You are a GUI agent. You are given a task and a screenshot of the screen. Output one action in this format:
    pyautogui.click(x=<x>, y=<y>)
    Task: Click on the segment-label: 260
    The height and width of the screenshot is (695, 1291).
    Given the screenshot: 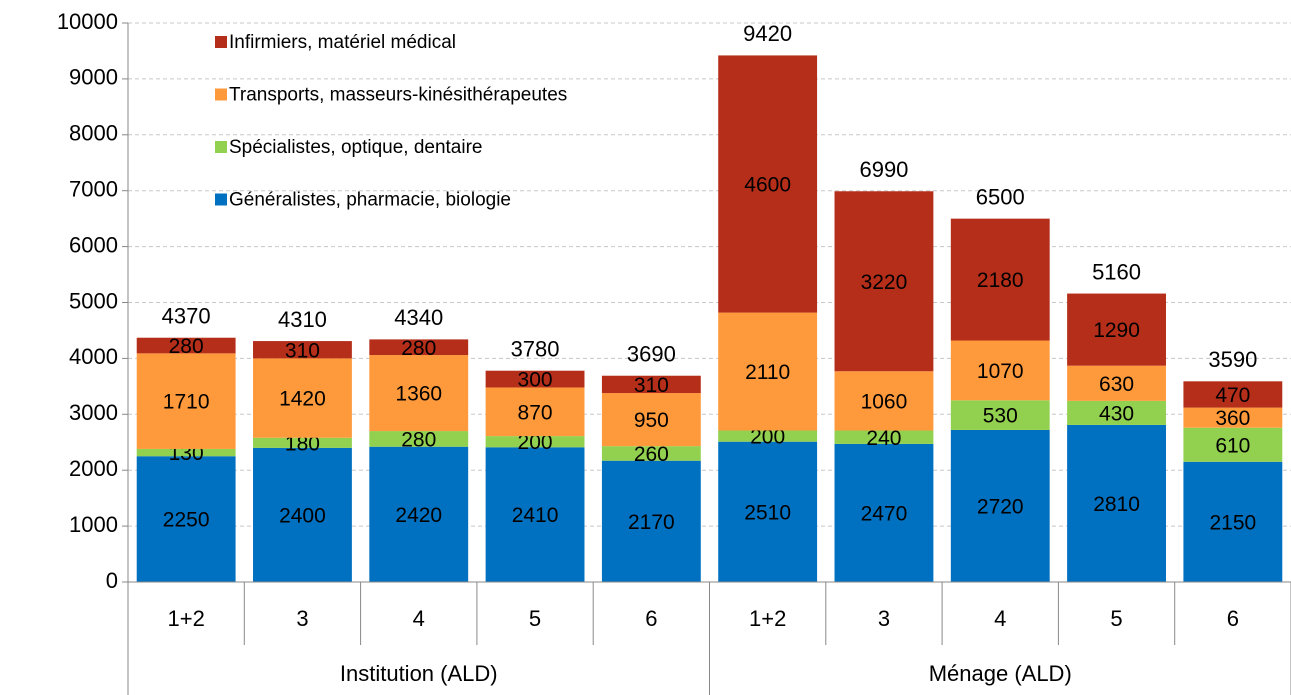 What is the action you would take?
    pyautogui.click(x=651, y=454)
    